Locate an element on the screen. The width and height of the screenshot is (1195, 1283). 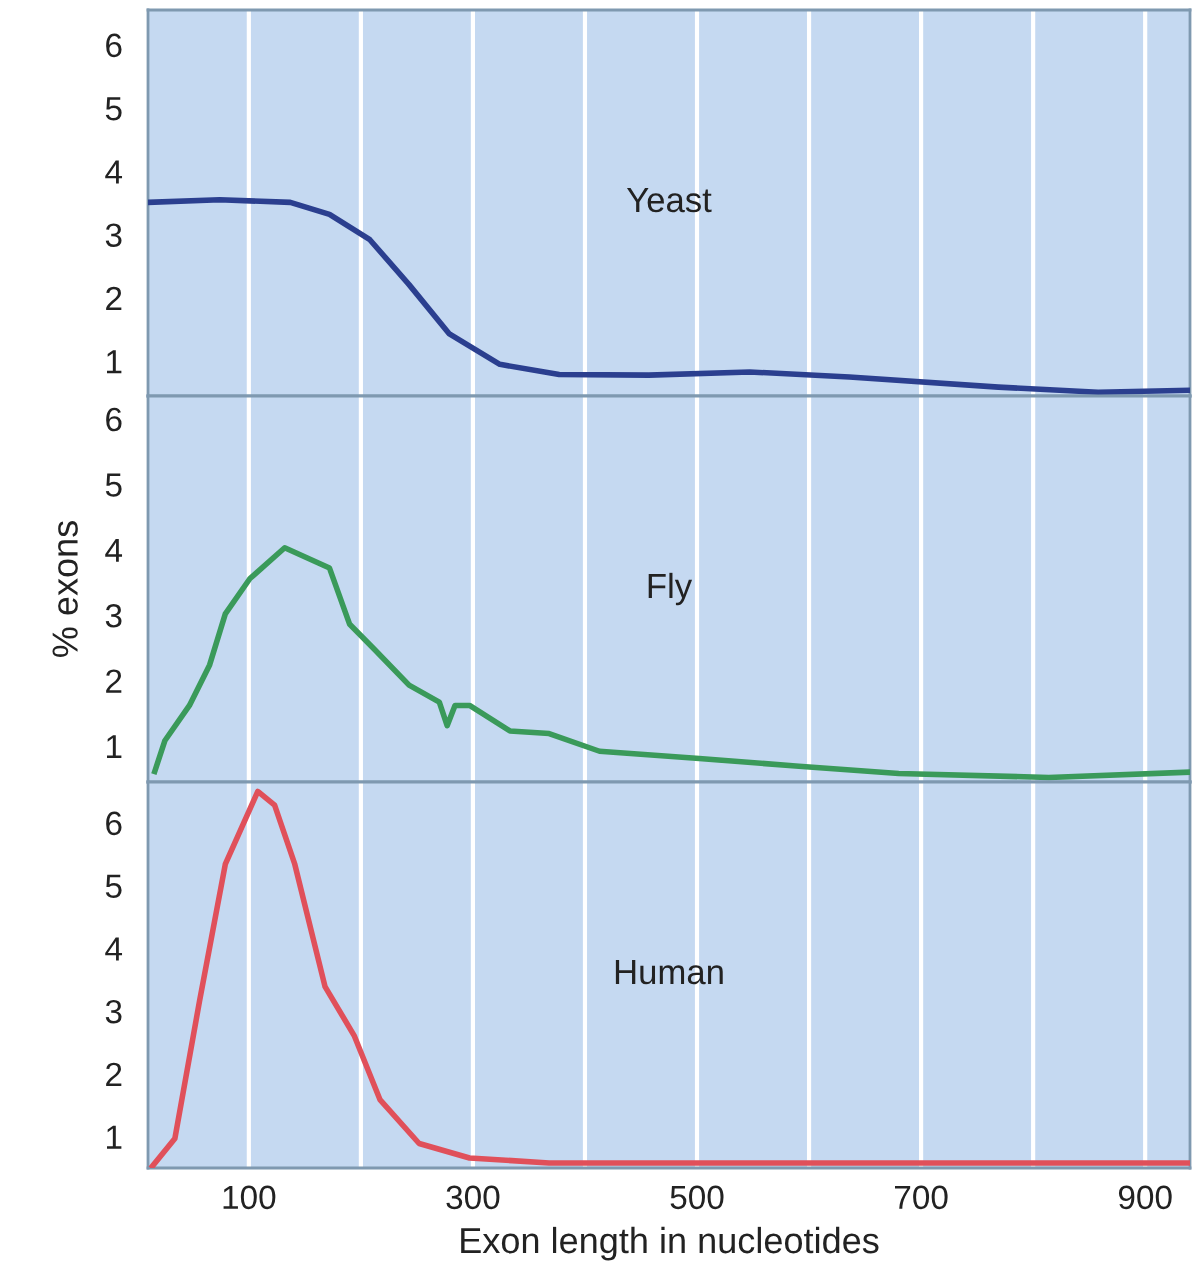
text: Fly is located at coordinates (670, 589).